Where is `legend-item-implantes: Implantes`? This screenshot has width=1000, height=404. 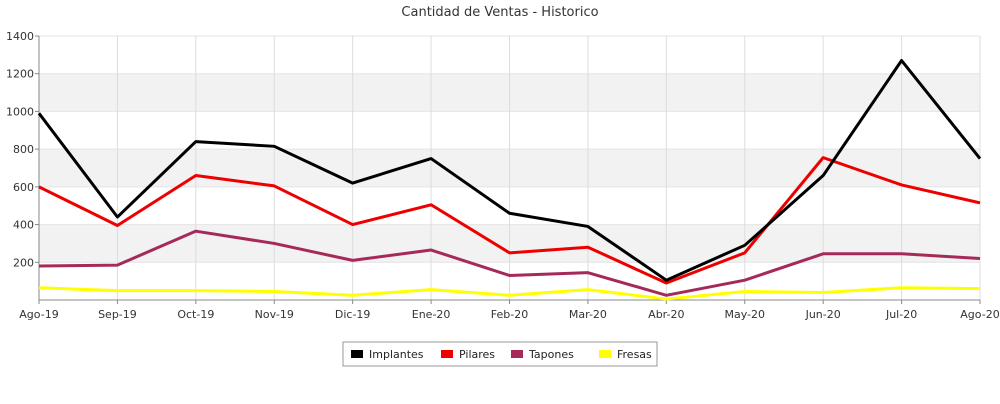
legend-item-implantes: Implantes is located at coordinates (387, 354).